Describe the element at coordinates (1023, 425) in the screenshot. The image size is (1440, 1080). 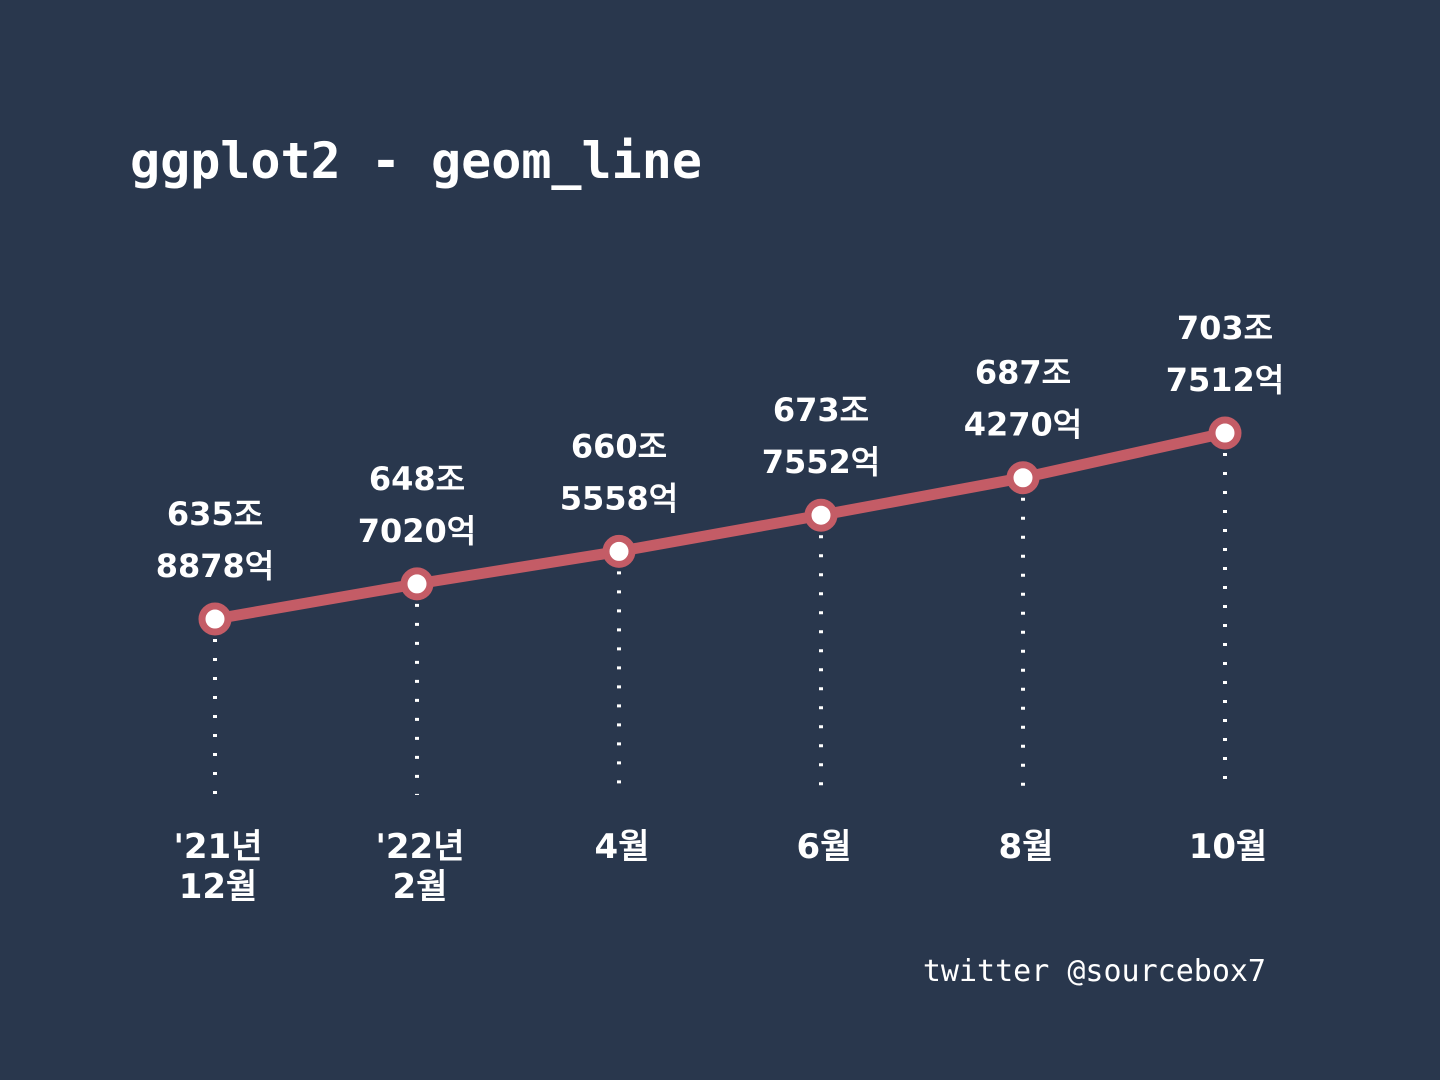
I see `data-label-billion: 4270억` at that location.